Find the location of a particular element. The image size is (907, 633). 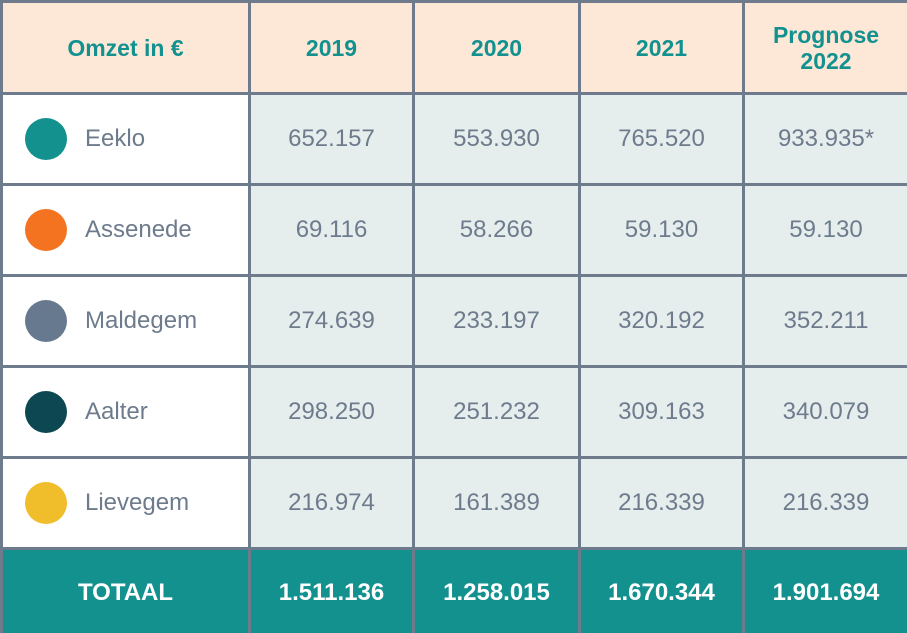

header-cell: 2020 is located at coordinates (496, 47).